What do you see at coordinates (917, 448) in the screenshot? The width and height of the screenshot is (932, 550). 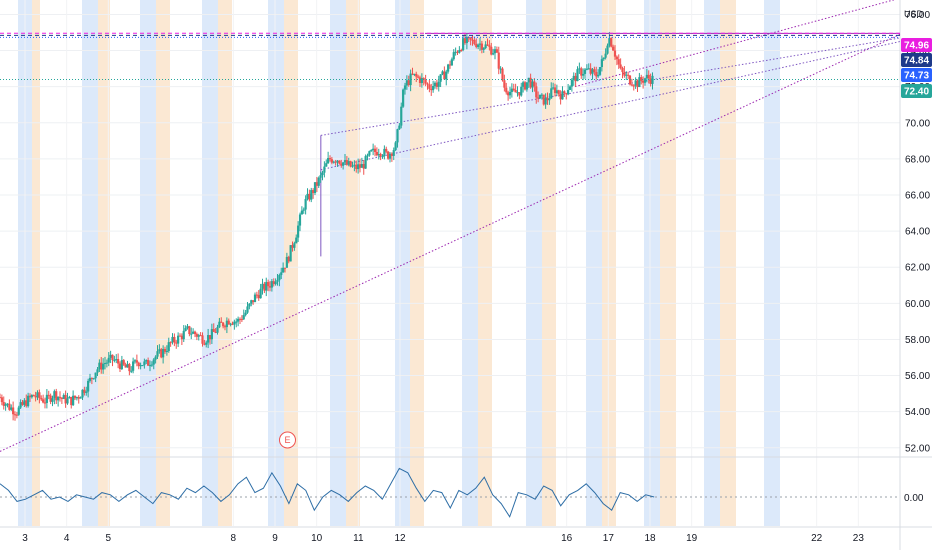 I see `price-tick-label: 52.00` at bounding box center [917, 448].